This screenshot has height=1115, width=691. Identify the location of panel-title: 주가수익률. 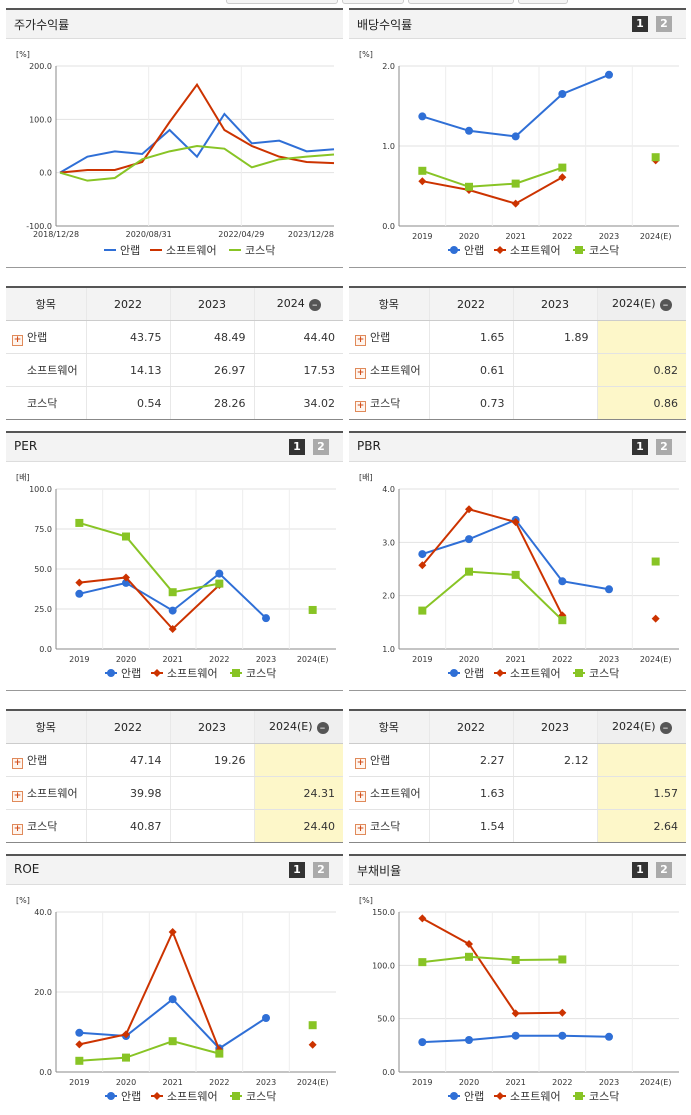
(42, 25).